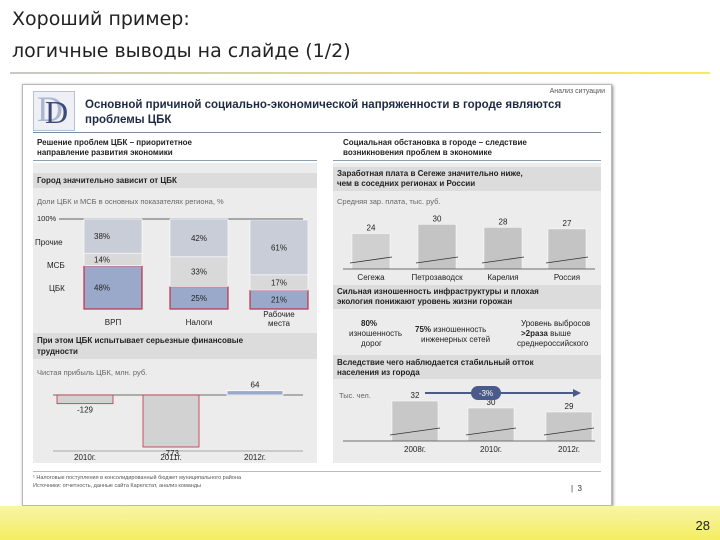  I want to click on population-change-badge, so click(486, 393).